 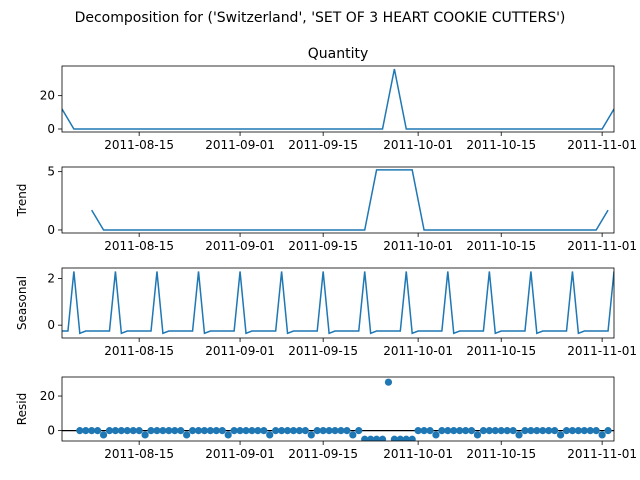 What do you see at coordinates (139, 145) in the screenshot?
I see `quantity-xtick-label: 2011-08-15` at bounding box center [139, 145].